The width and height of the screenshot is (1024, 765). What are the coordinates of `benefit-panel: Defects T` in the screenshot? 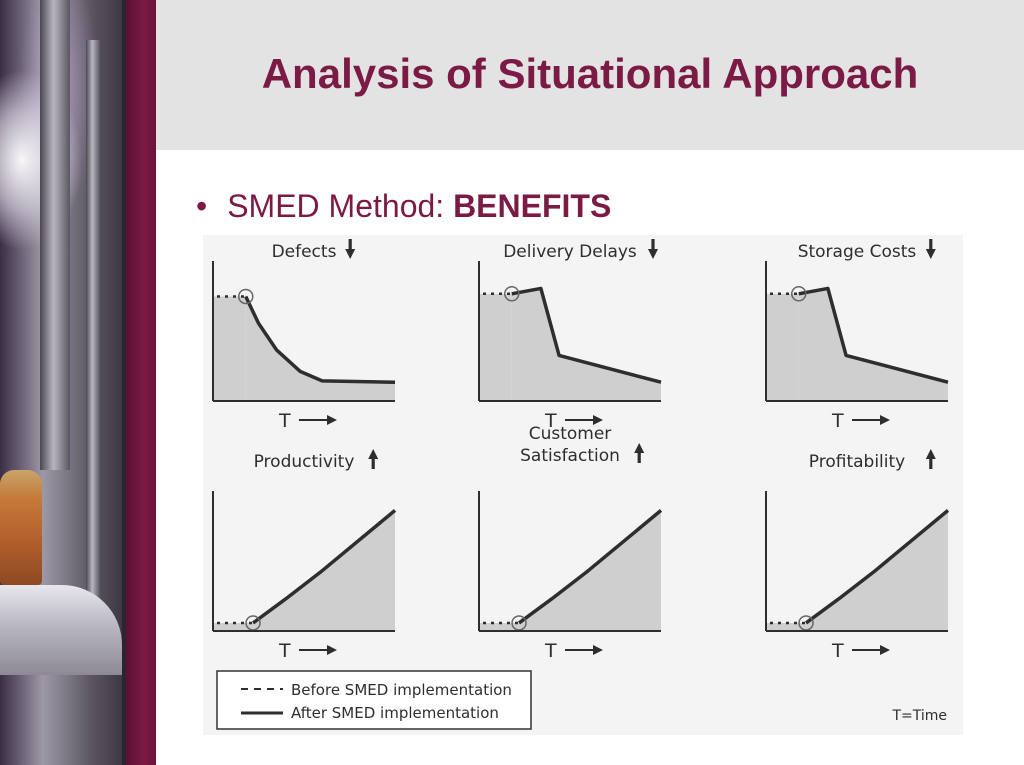 It's located at (304, 335).